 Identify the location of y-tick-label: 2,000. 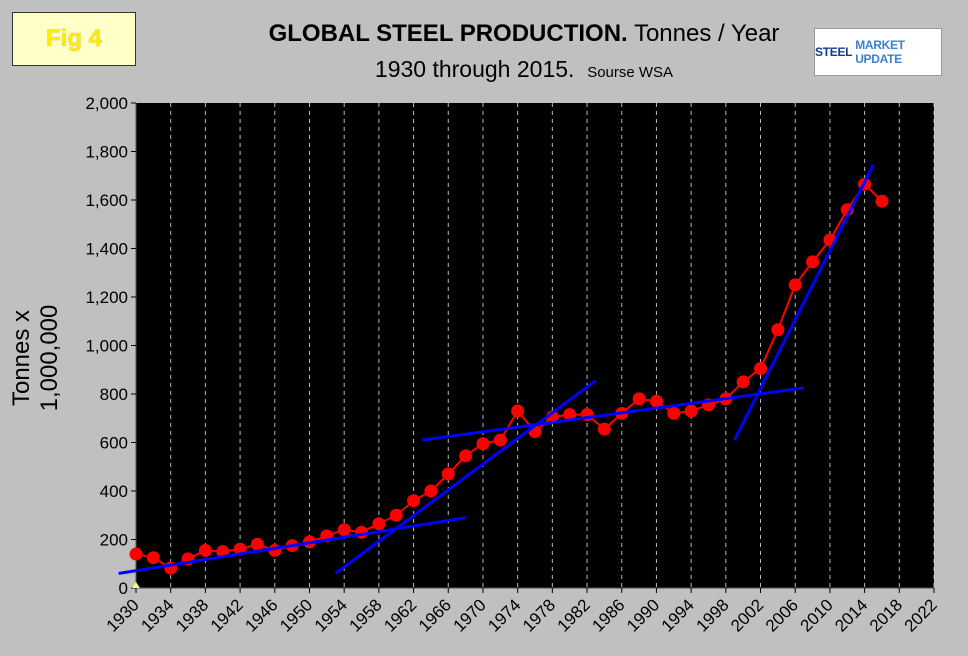
(106, 103).